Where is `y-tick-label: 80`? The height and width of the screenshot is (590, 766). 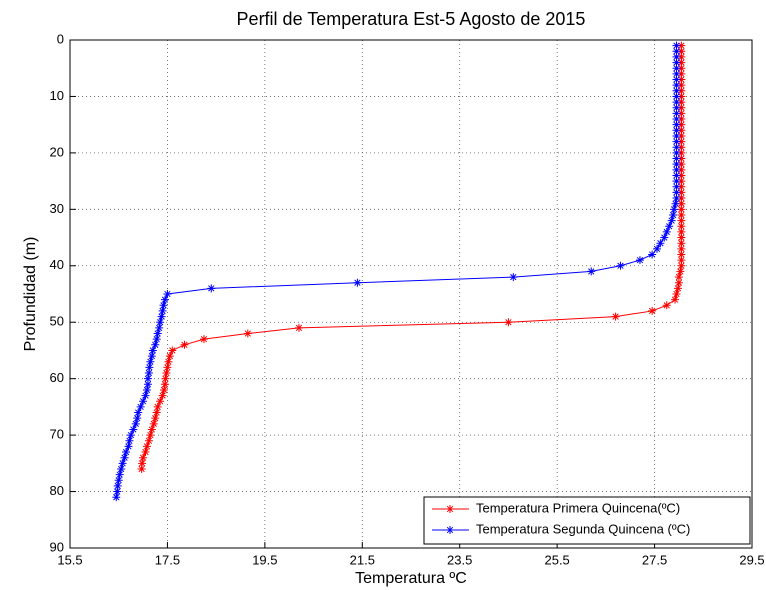 y-tick-label: 80 is located at coordinates (57, 490).